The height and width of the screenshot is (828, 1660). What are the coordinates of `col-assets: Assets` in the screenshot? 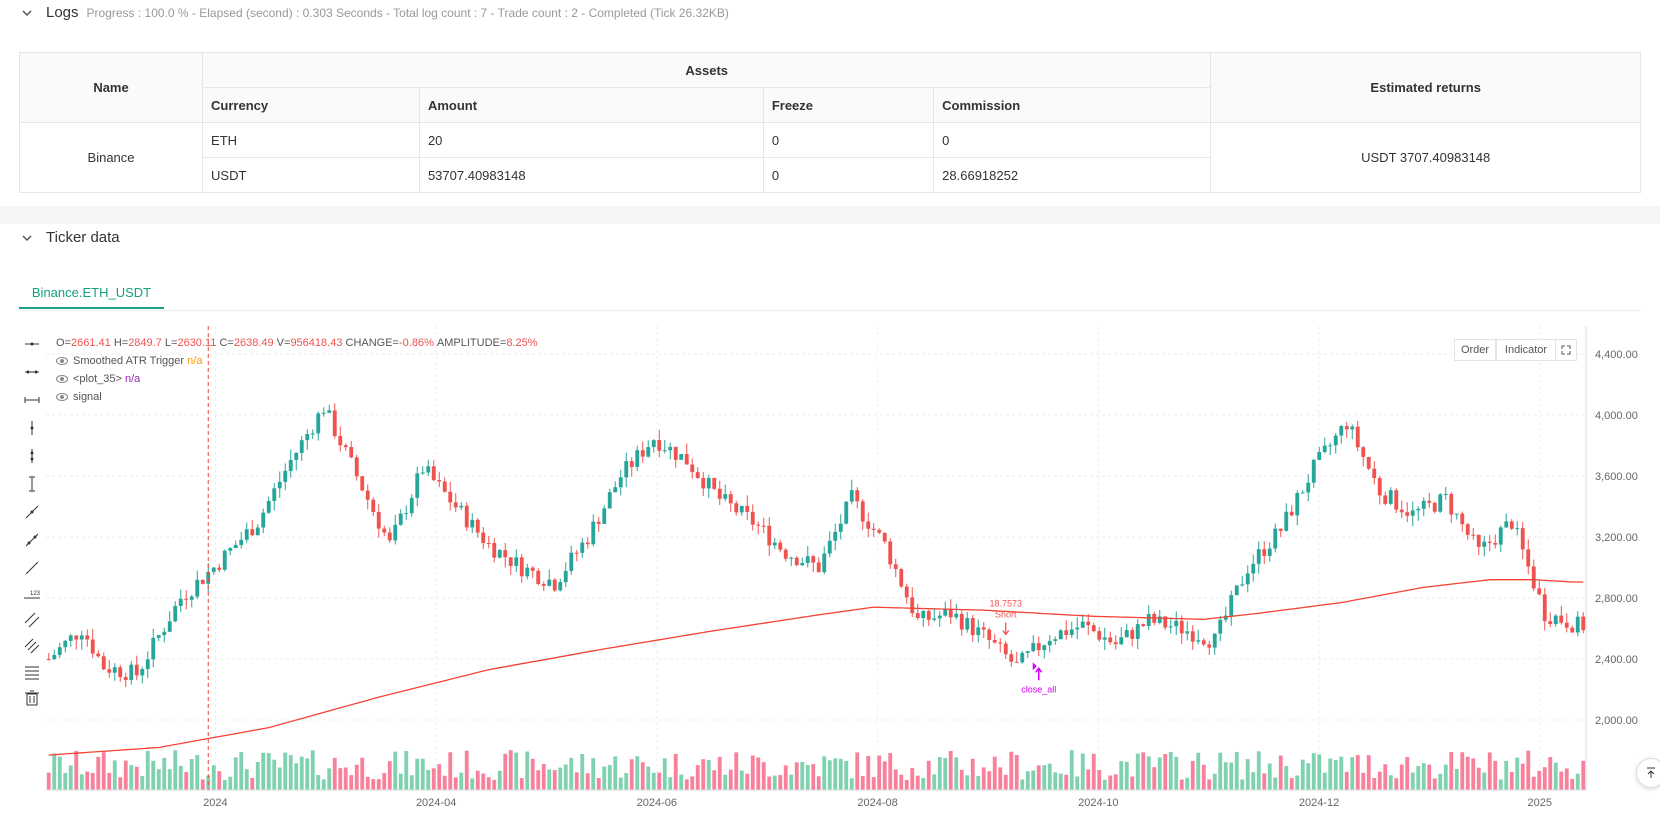 It's located at (707, 70).